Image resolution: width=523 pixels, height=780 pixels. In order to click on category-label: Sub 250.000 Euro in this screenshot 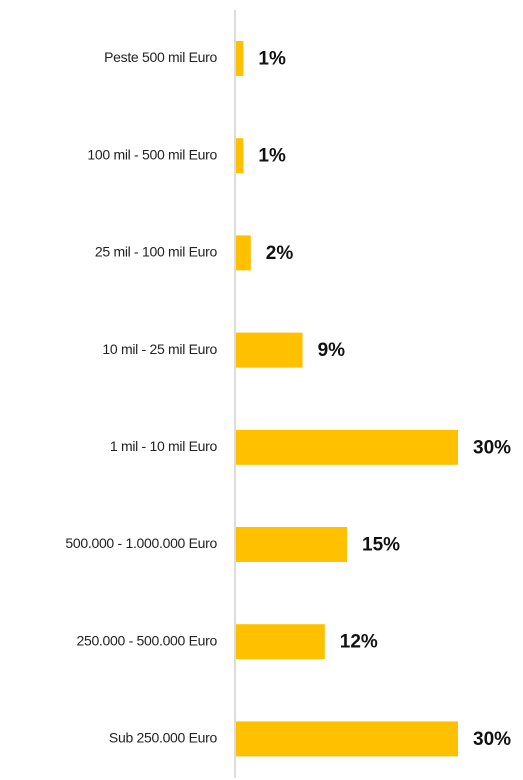, I will do `click(163, 738)`.